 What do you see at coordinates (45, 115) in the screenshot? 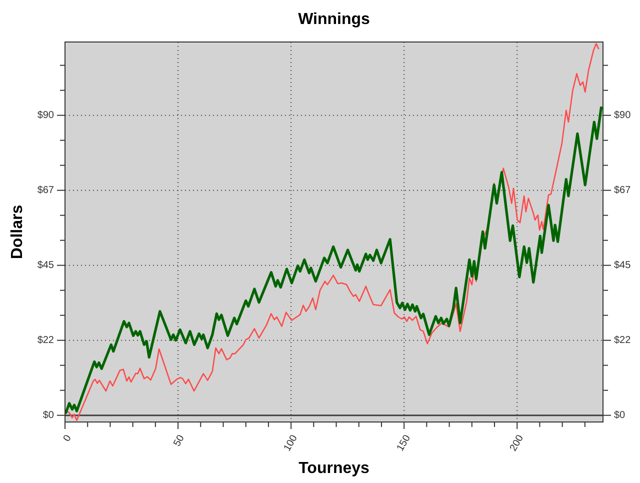
I see `y-tick-label: $90` at bounding box center [45, 115].